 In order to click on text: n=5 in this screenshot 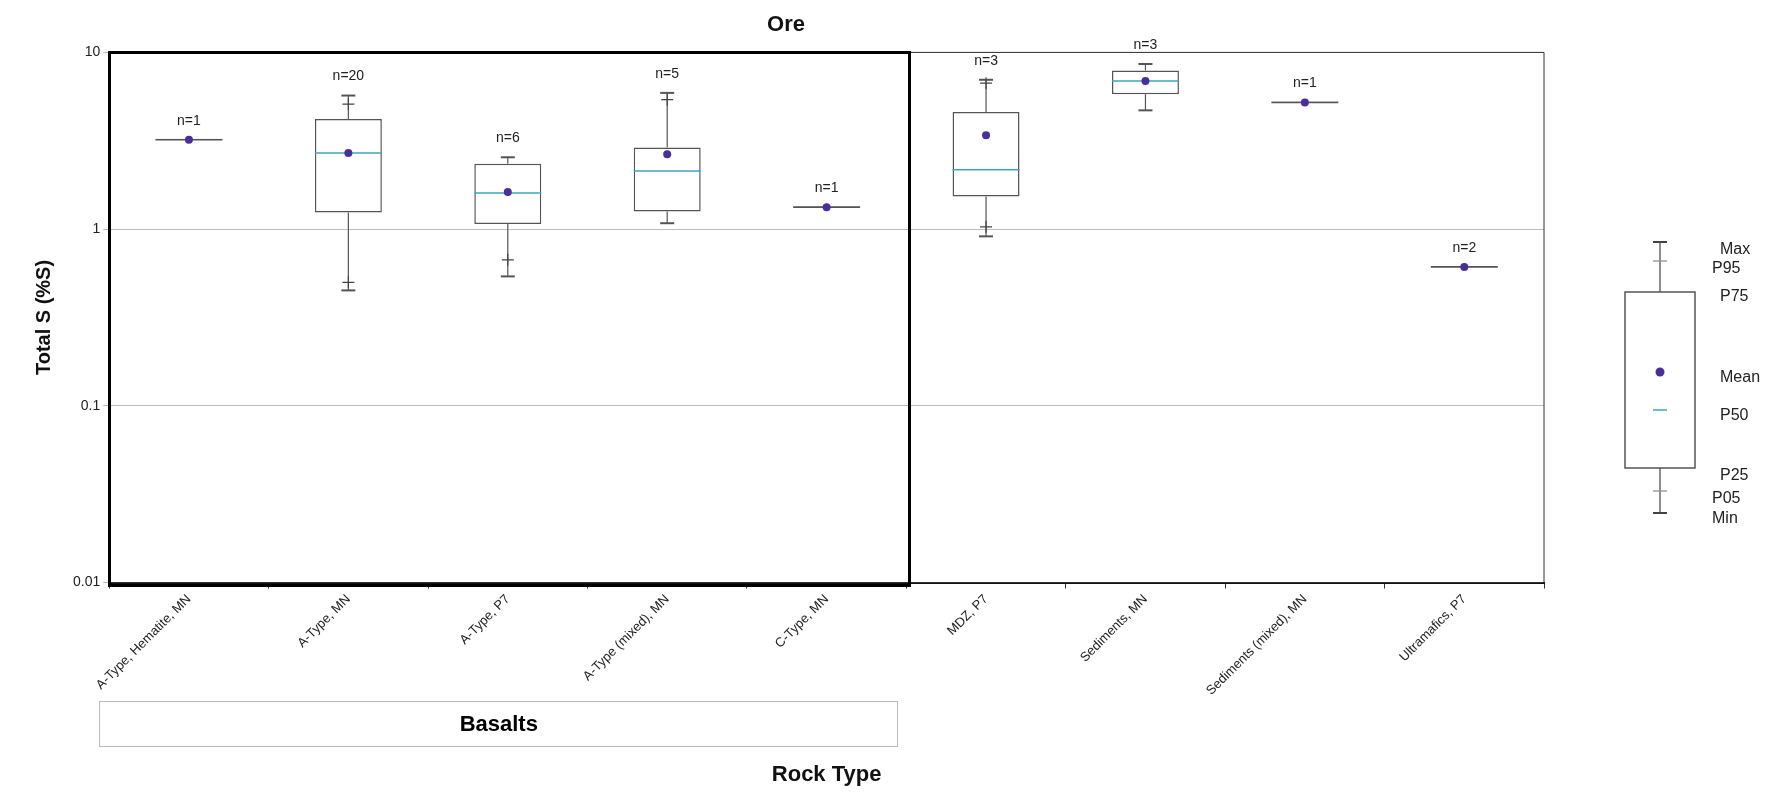, I will do `click(667, 72)`.